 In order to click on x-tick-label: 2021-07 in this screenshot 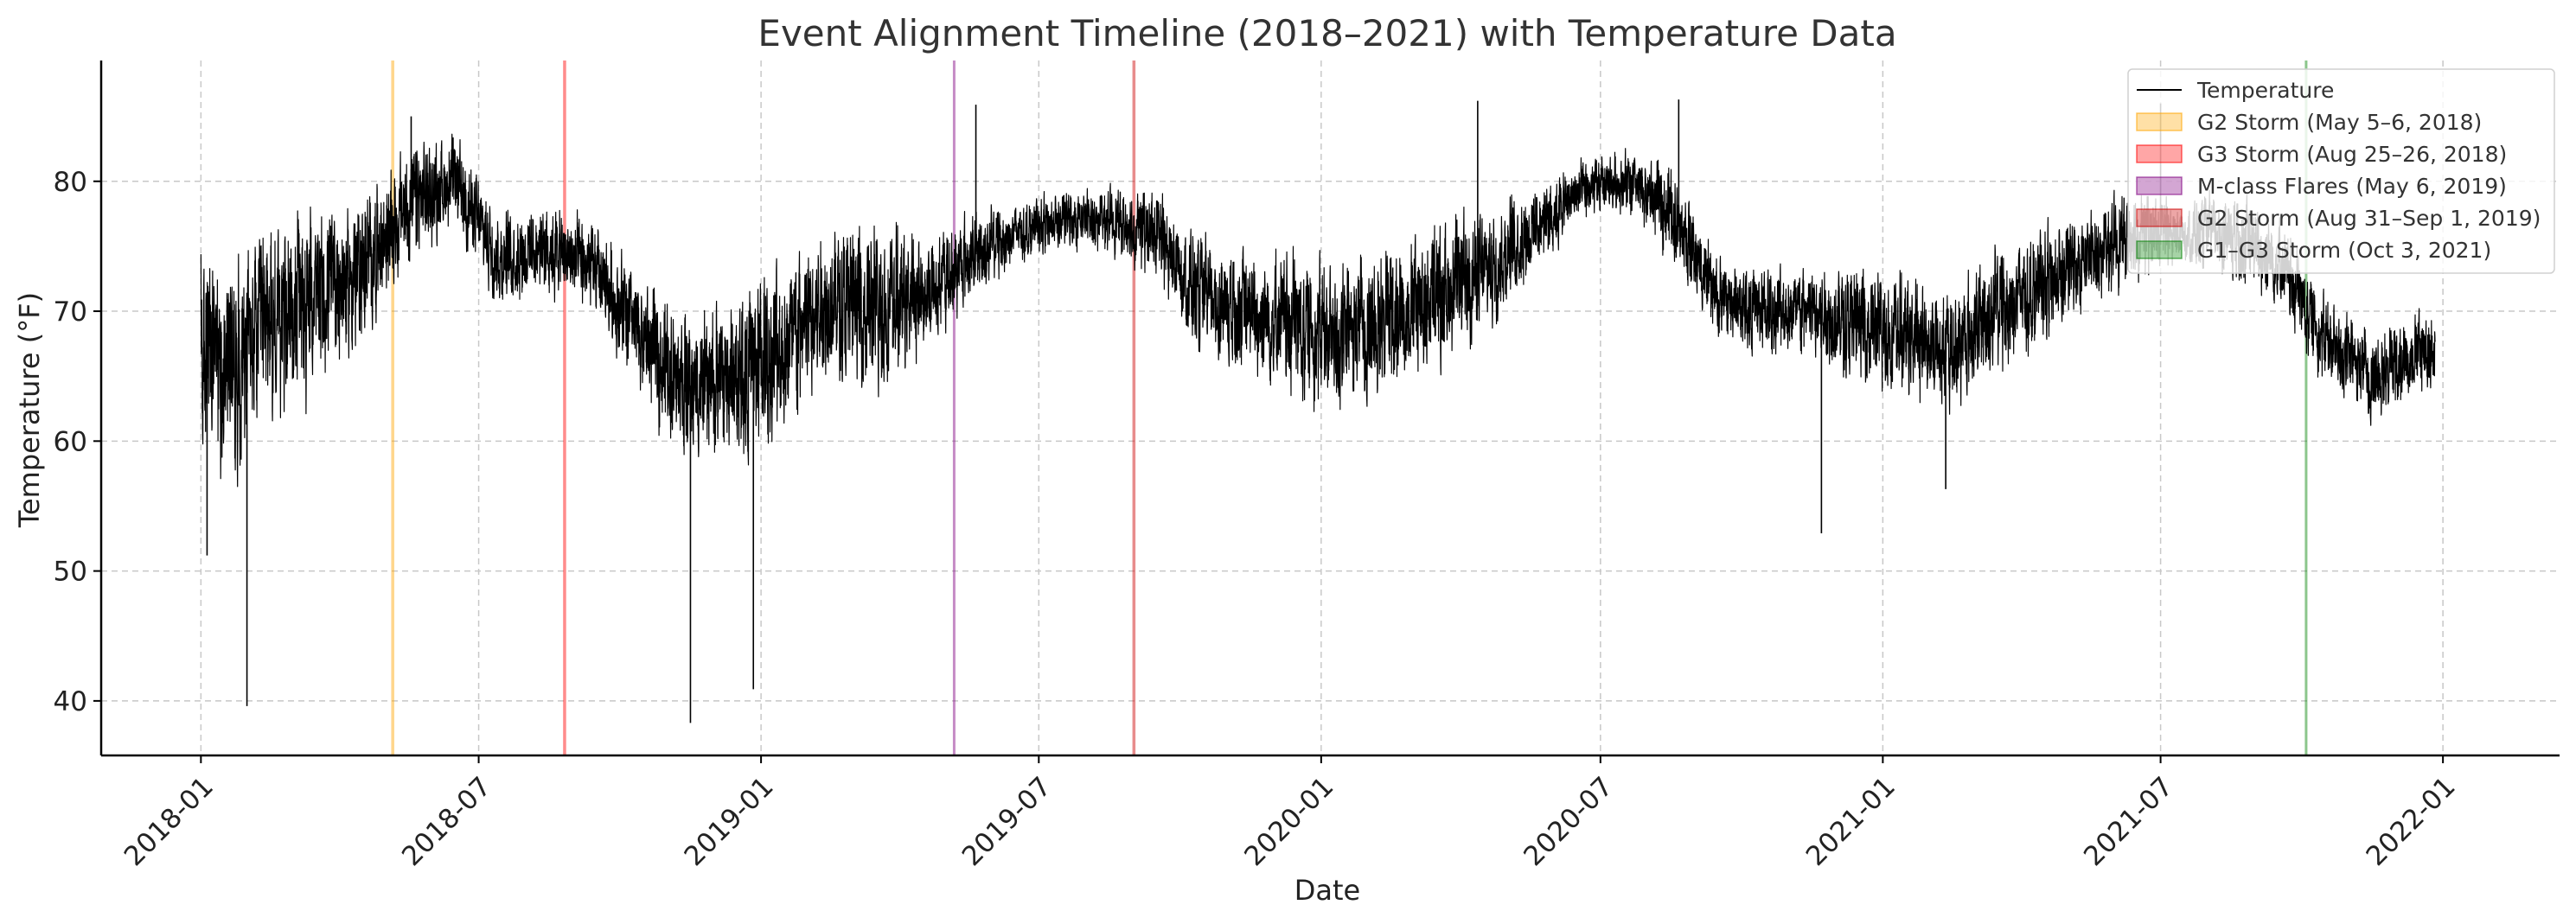, I will do `click(2128, 821)`.